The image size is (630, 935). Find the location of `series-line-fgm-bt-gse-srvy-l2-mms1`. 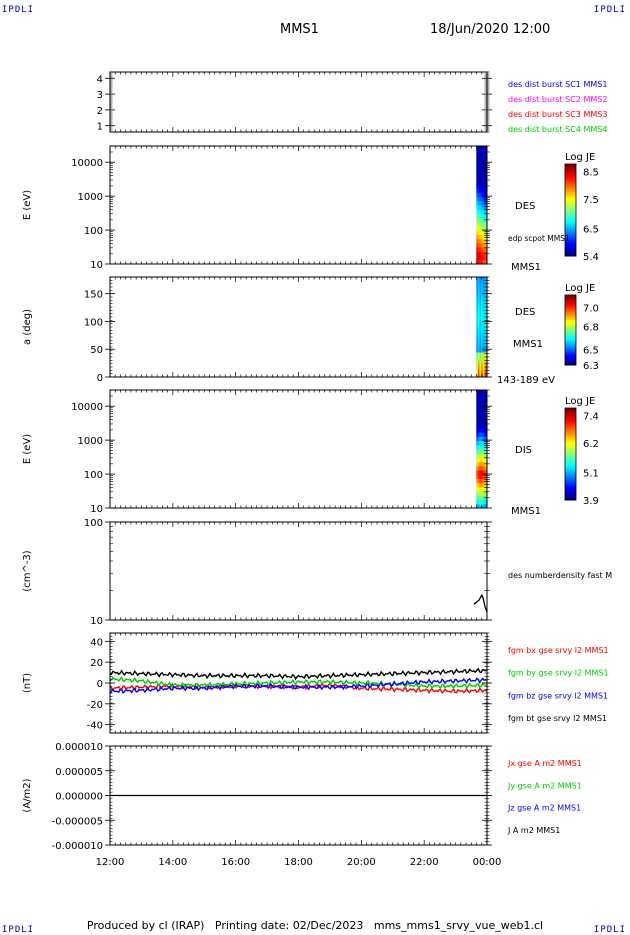

series-line-fgm-bt-gse-srvy-l2-mms1 is located at coordinates (298, 674).